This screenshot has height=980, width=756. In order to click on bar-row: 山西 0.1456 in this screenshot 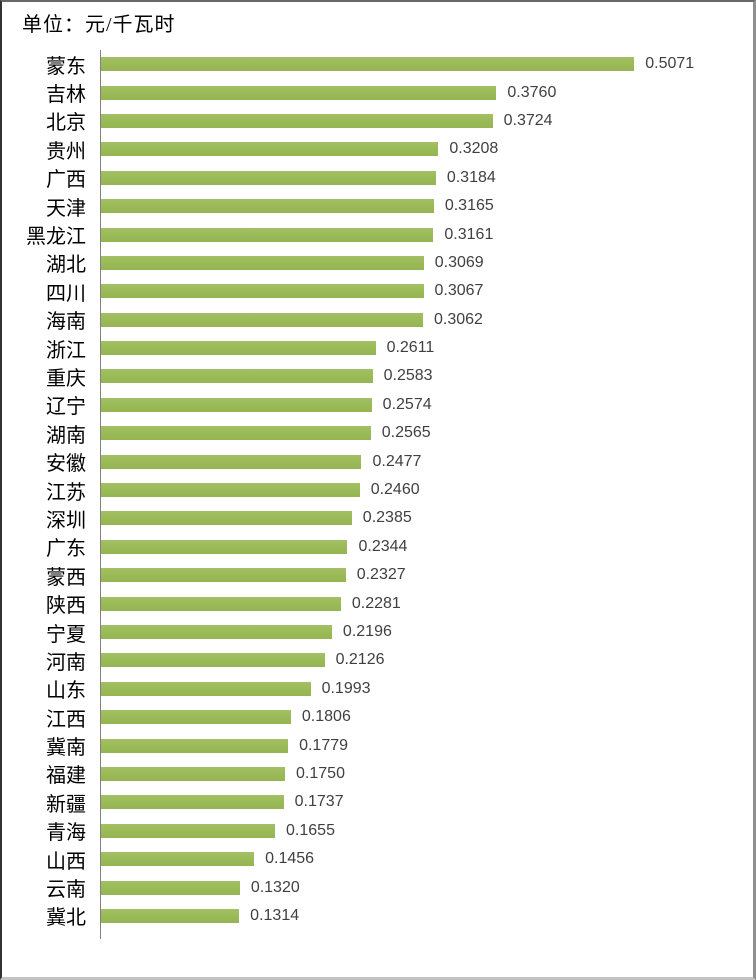, I will do `click(399, 859)`.